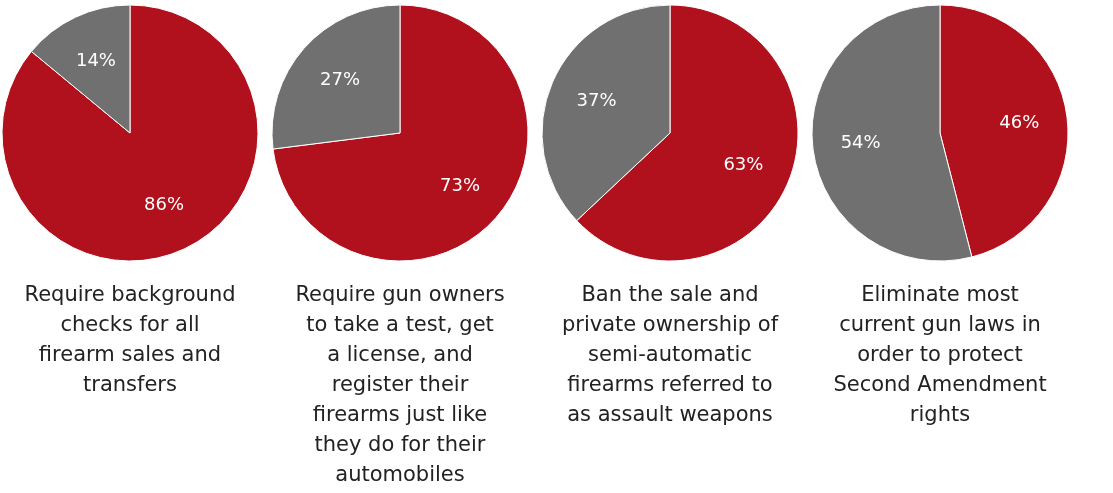 The width and height of the screenshot is (1113, 493). Describe the element at coordinates (670, 354) in the screenshot. I see `text: Ban the sale and private ownership of semi-automatic firearms referred to as assault weapons` at that location.